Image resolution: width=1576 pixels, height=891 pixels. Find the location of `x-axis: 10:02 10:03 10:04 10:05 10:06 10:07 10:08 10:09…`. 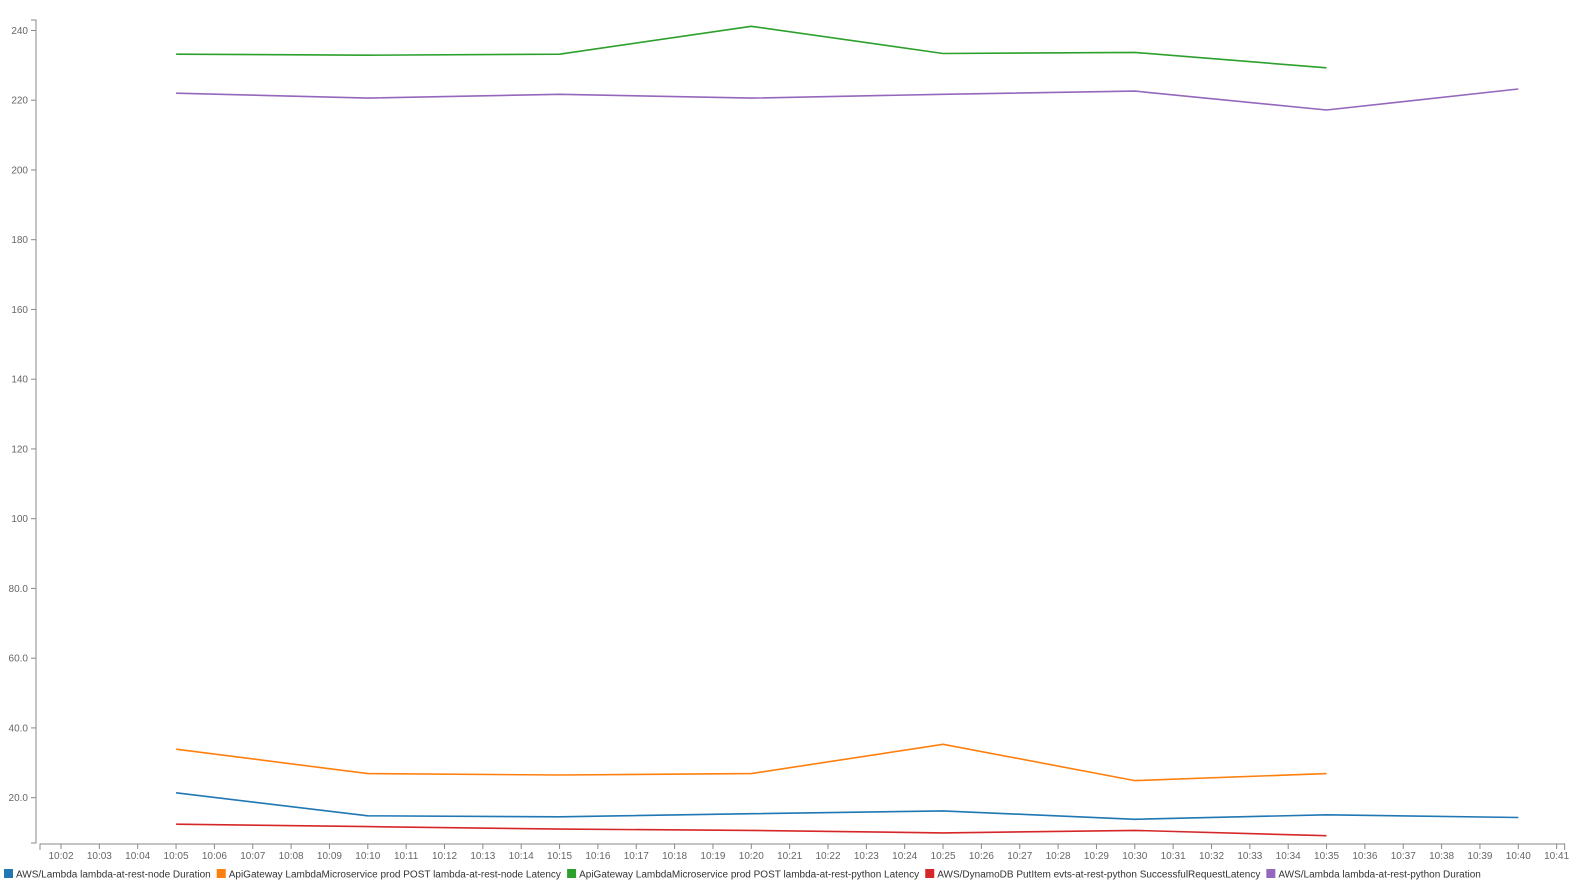

x-axis: 10:02 10:03 10:04 10:05 10:06 10:07 10:08 10:09… is located at coordinates (804, 852).